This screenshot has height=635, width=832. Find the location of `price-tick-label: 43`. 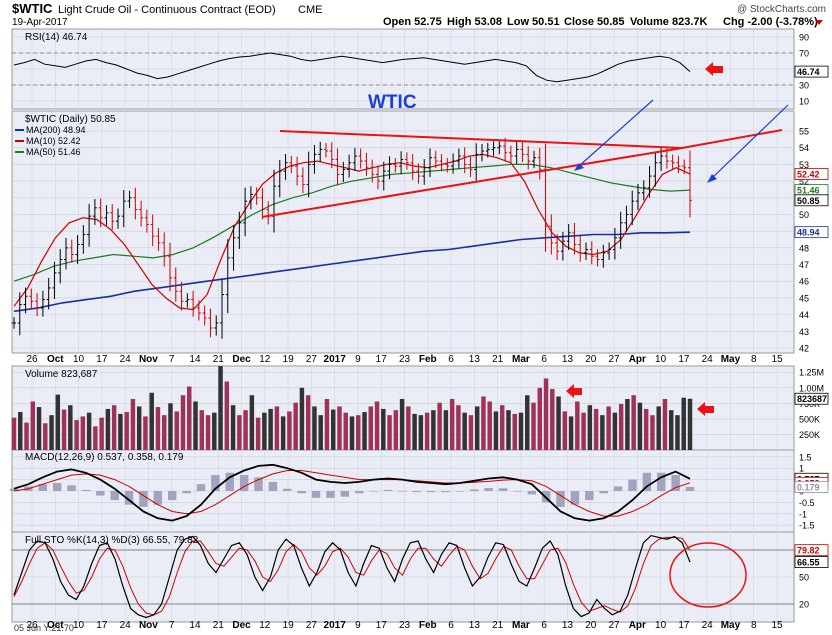

price-tick-label: 43 is located at coordinates (804, 332).